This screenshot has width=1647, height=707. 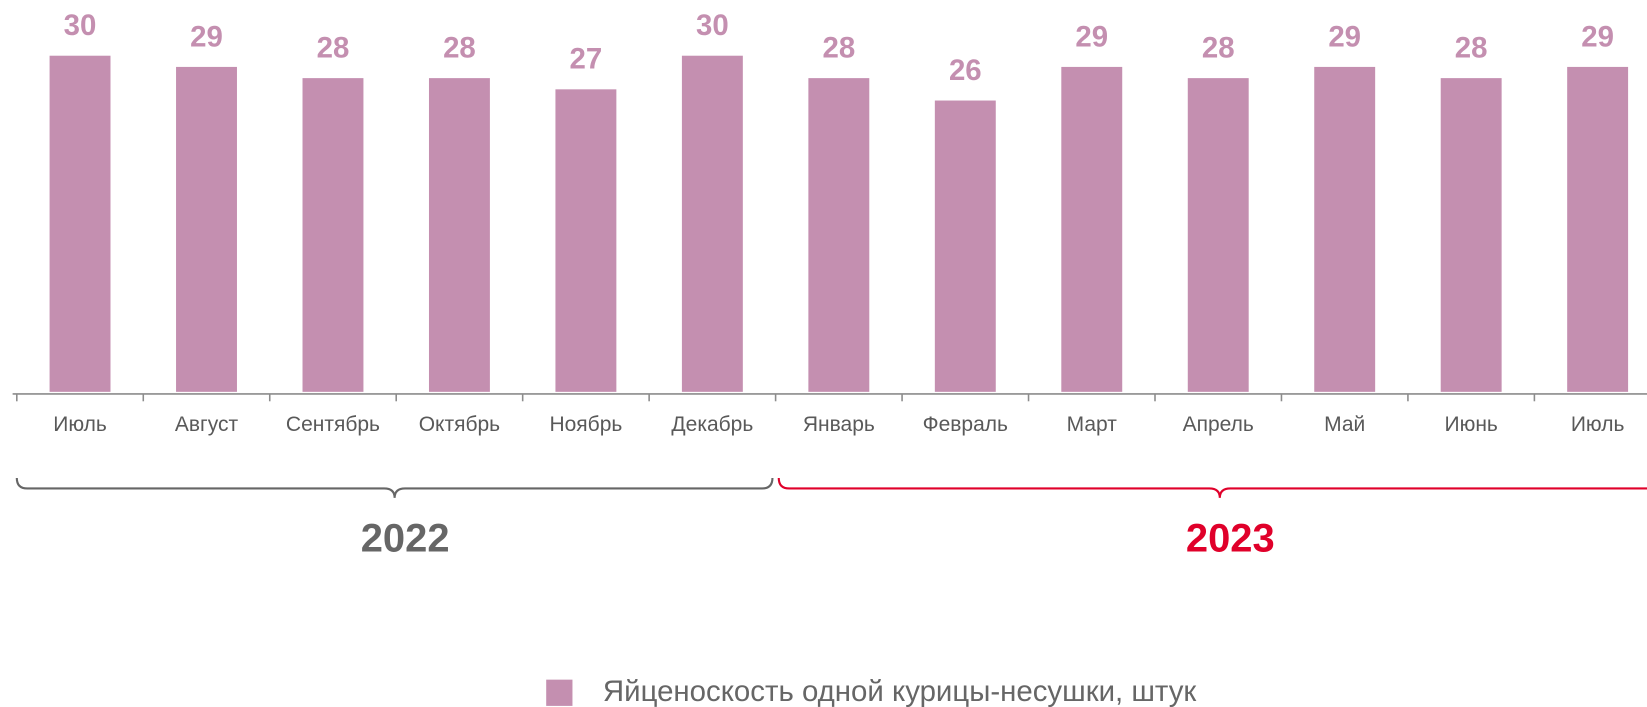 What do you see at coordinates (207, 424) in the screenshot?
I see `x-tick-label: Август` at bounding box center [207, 424].